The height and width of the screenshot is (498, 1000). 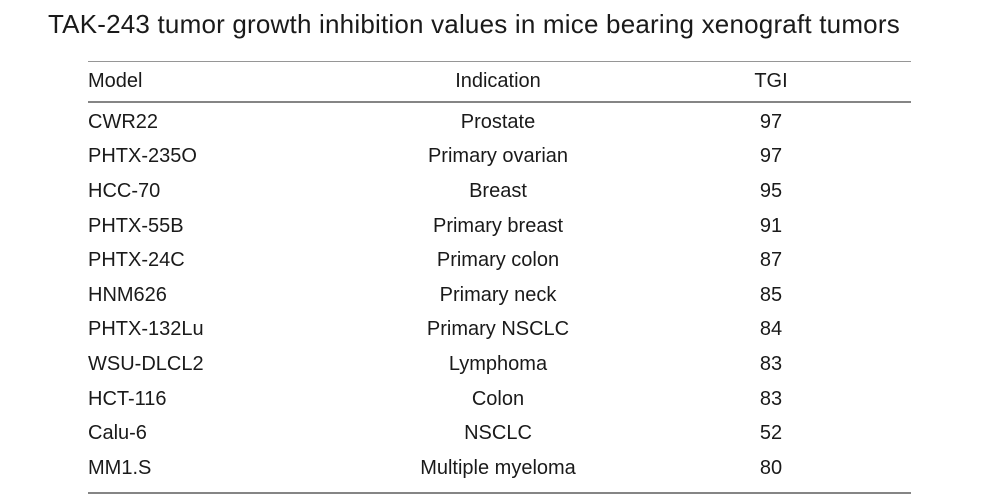 I want to click on column-header-model: Model, so click(x=115, y=81).